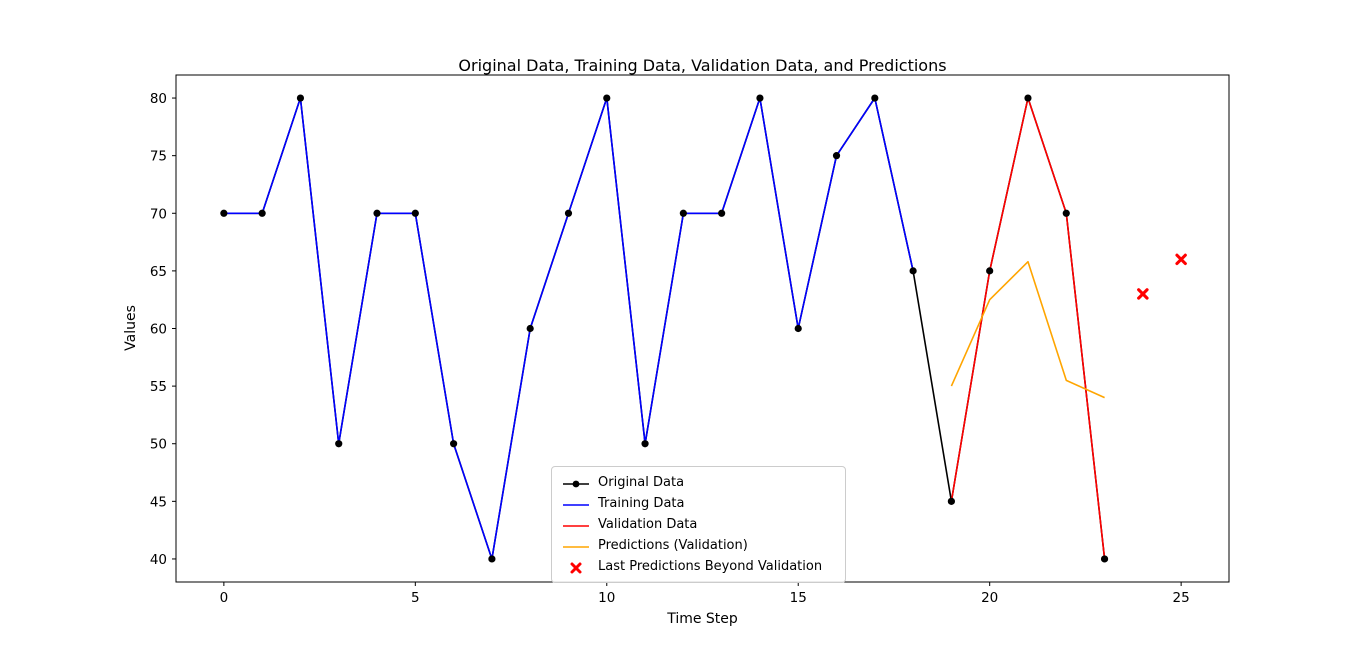 The image size is (1366, 655). Describe the element at coordinates (606, 598) in the screenshot. I see `svg-text: 10` at that location.